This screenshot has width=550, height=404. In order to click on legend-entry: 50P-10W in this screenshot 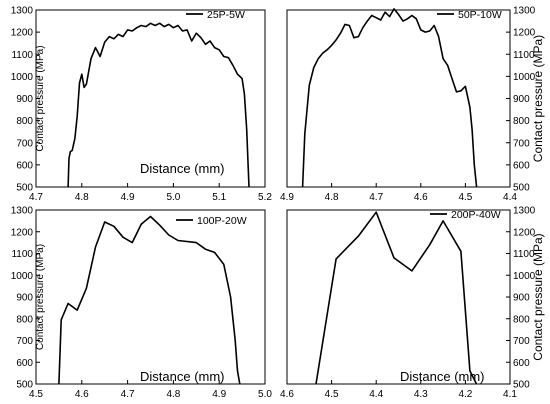, I will do `click(480, 15)`.